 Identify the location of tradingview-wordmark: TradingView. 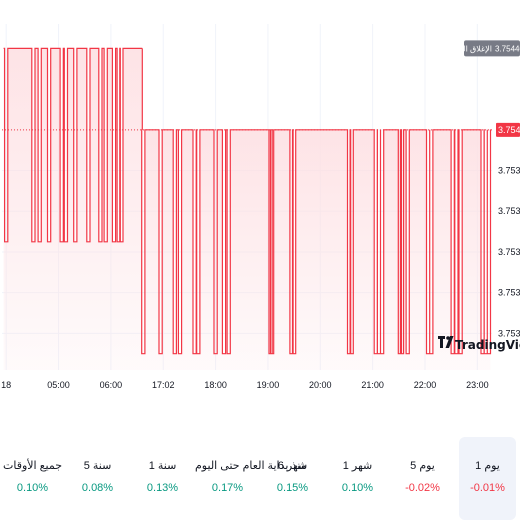
(487, 345).